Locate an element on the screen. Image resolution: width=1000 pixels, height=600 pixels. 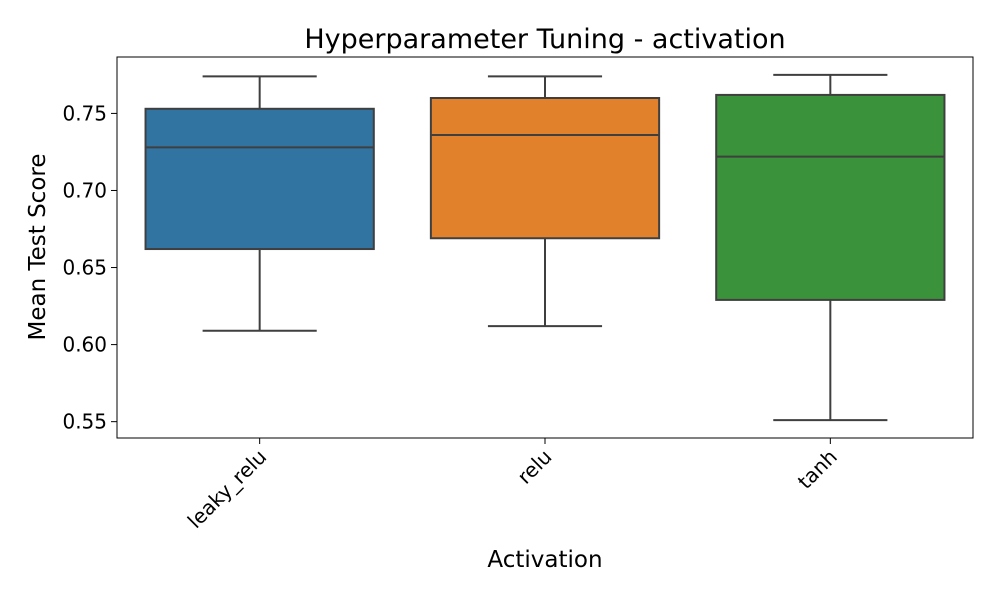
y-axis: 0.55 0.60 0.65 0.70 0.75 is located at coordinates (89, 267).